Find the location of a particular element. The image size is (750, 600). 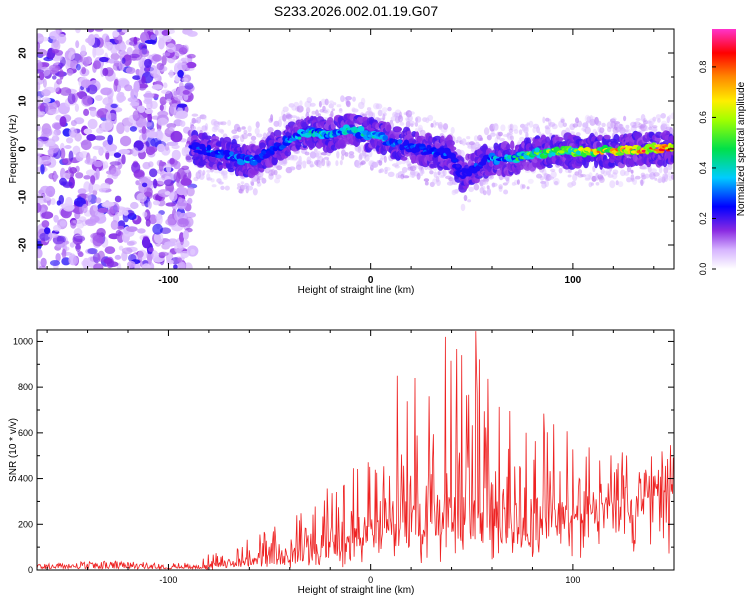

colorbar-tick-label: 0.0 is located at coordinates (703, 269).